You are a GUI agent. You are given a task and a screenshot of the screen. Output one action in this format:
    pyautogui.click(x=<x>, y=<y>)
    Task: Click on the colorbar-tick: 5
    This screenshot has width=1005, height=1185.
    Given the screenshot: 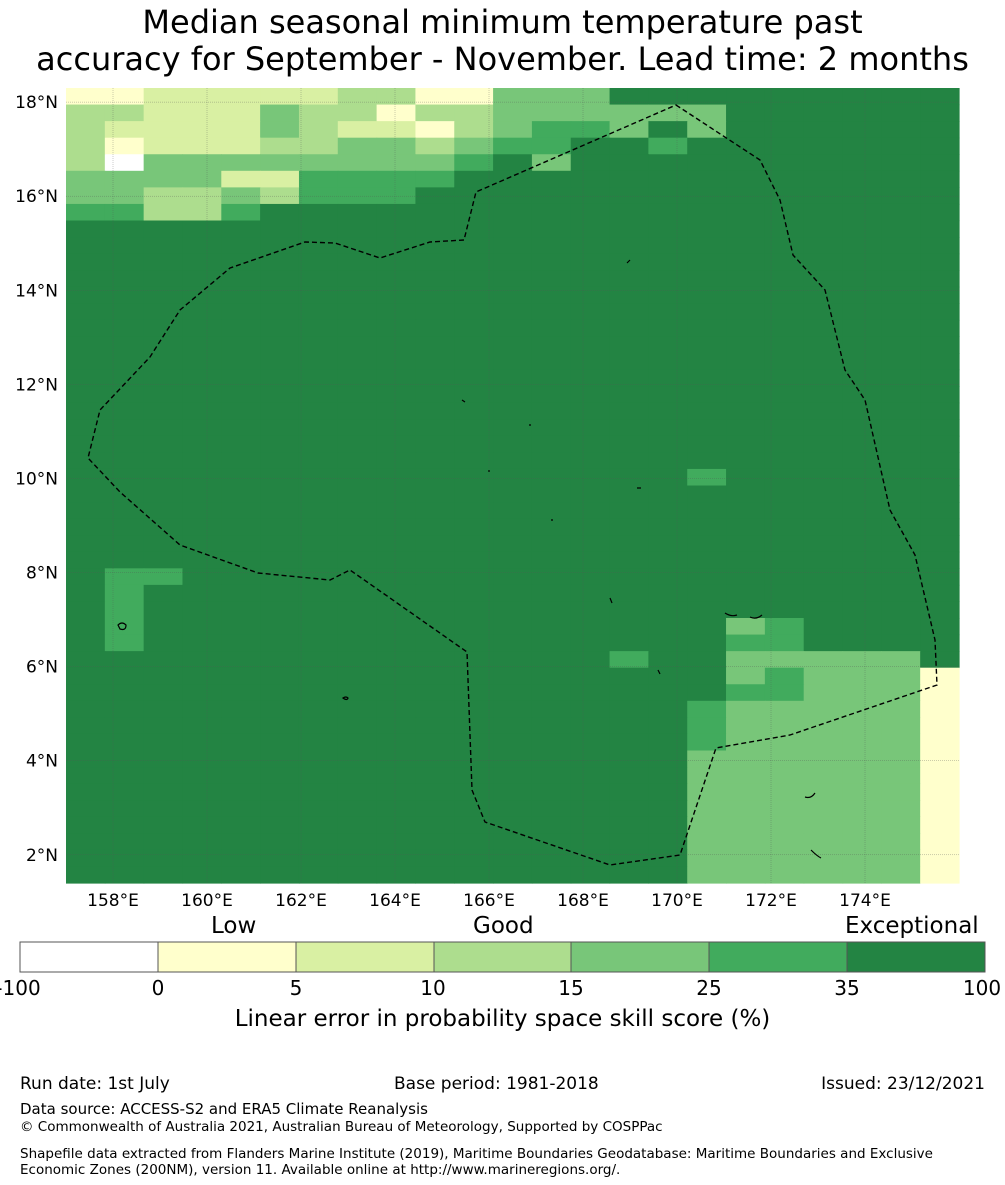 What is the action you would take?
    pyautogui.click(x=296, y=988)
    